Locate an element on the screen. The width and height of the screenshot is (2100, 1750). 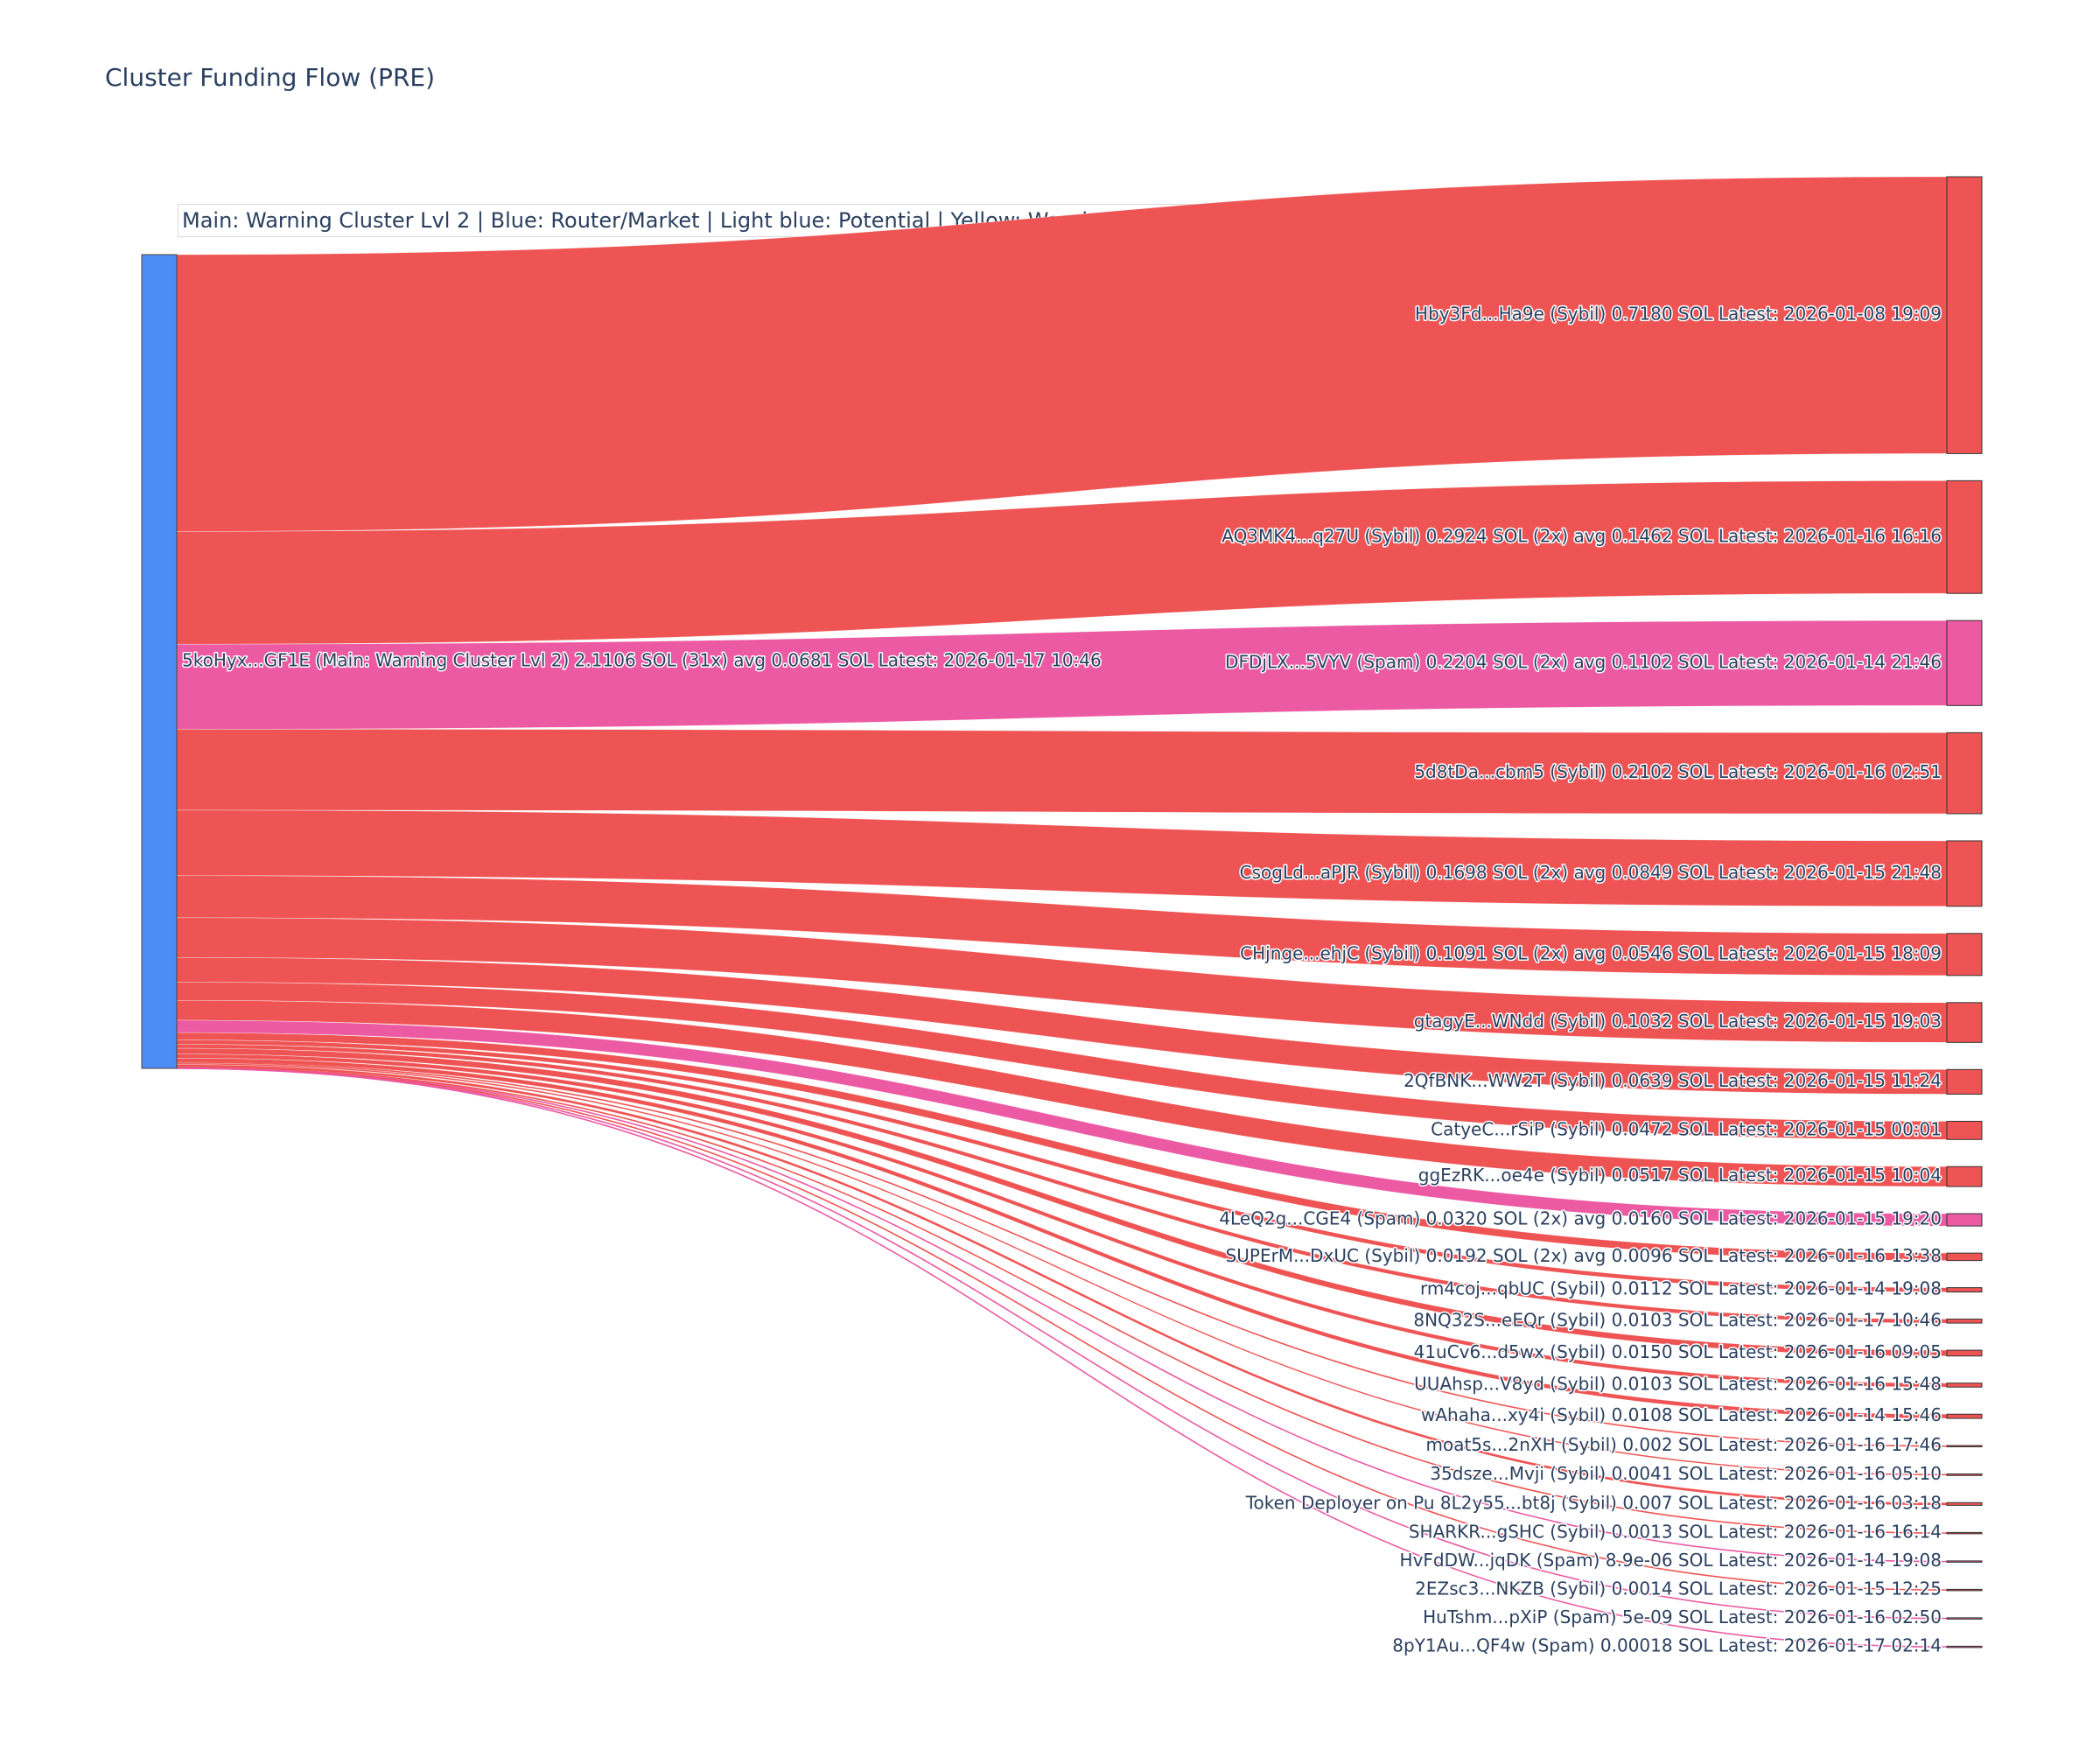
chart-title: Cluster Funding Flow (PRE) is located at coordinates (270, 77).